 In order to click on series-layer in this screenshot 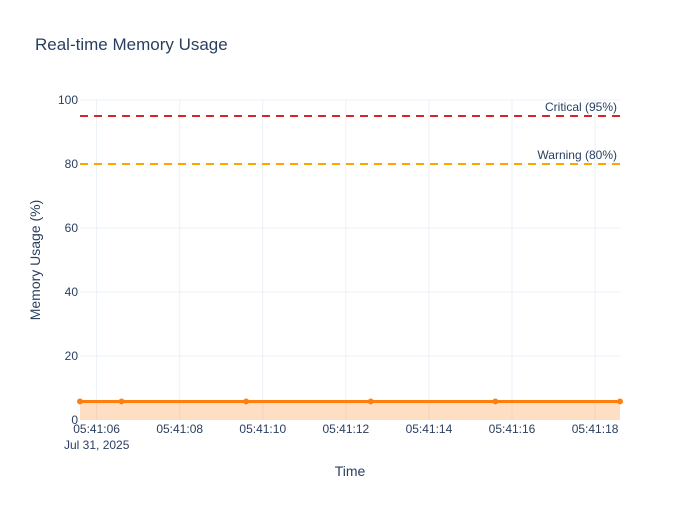, I will do `click(350, 409)`.